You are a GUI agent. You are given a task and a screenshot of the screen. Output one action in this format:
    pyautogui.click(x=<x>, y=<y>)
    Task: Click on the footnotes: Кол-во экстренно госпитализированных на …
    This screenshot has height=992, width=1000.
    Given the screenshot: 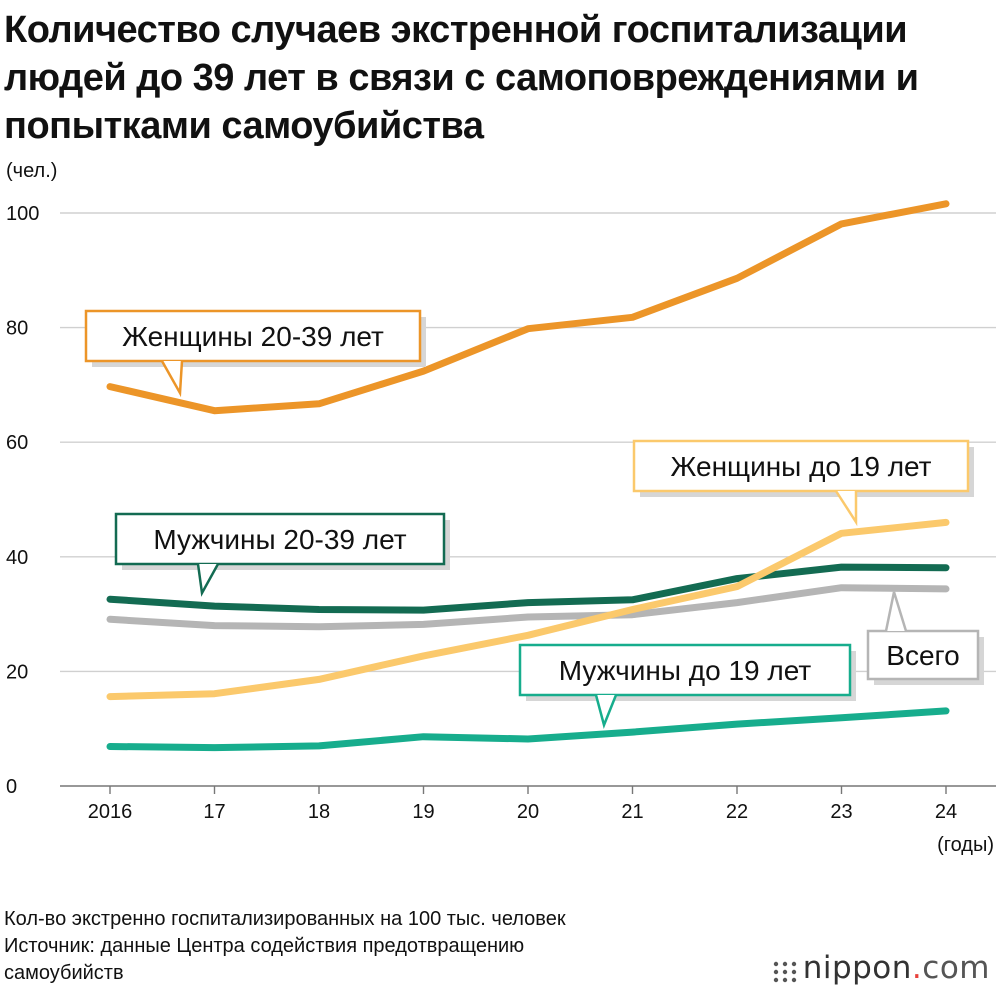 What is the action you would take?
    pyautogui.click(x=285, y=946)
    